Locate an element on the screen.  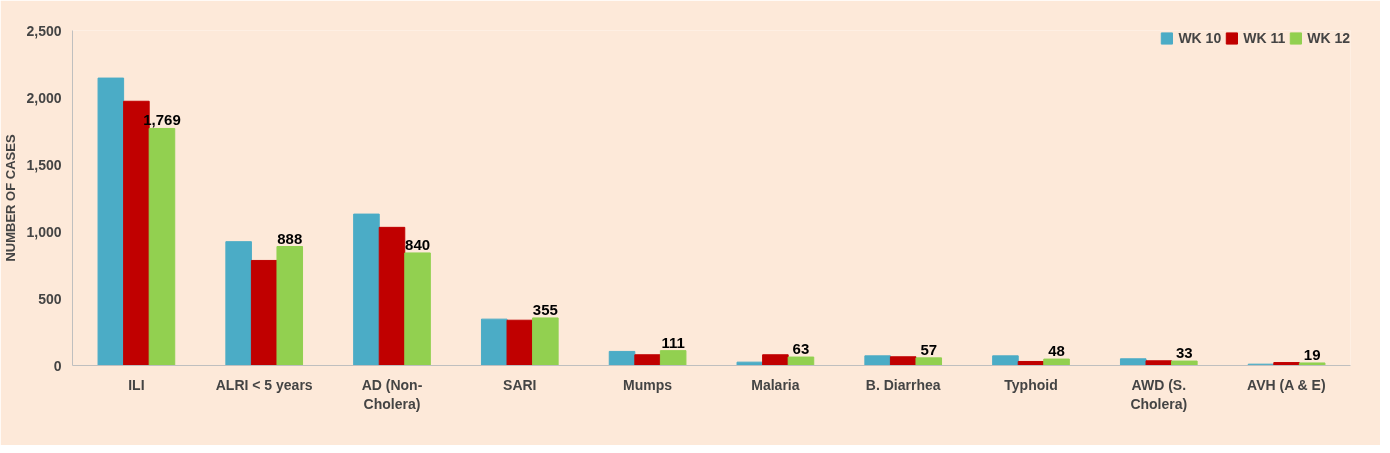
y-tick-label: 500 is located at coordinates (50, 298).